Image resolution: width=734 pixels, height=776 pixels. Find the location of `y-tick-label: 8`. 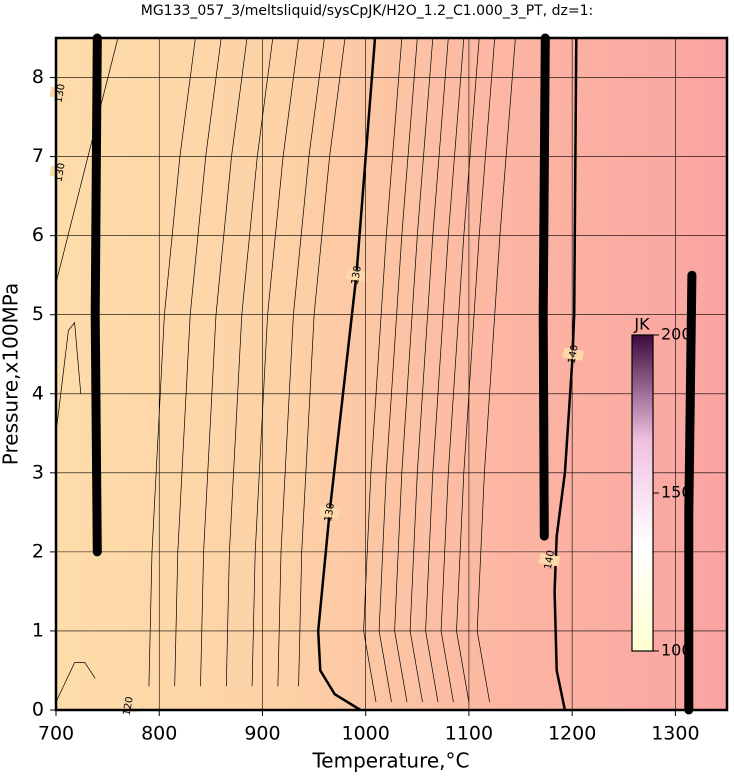

y-tick-label: 8 is located at coordinates (38, 77).